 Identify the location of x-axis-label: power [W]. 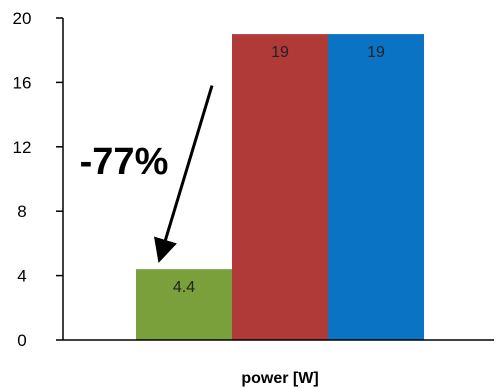
(279, 378).